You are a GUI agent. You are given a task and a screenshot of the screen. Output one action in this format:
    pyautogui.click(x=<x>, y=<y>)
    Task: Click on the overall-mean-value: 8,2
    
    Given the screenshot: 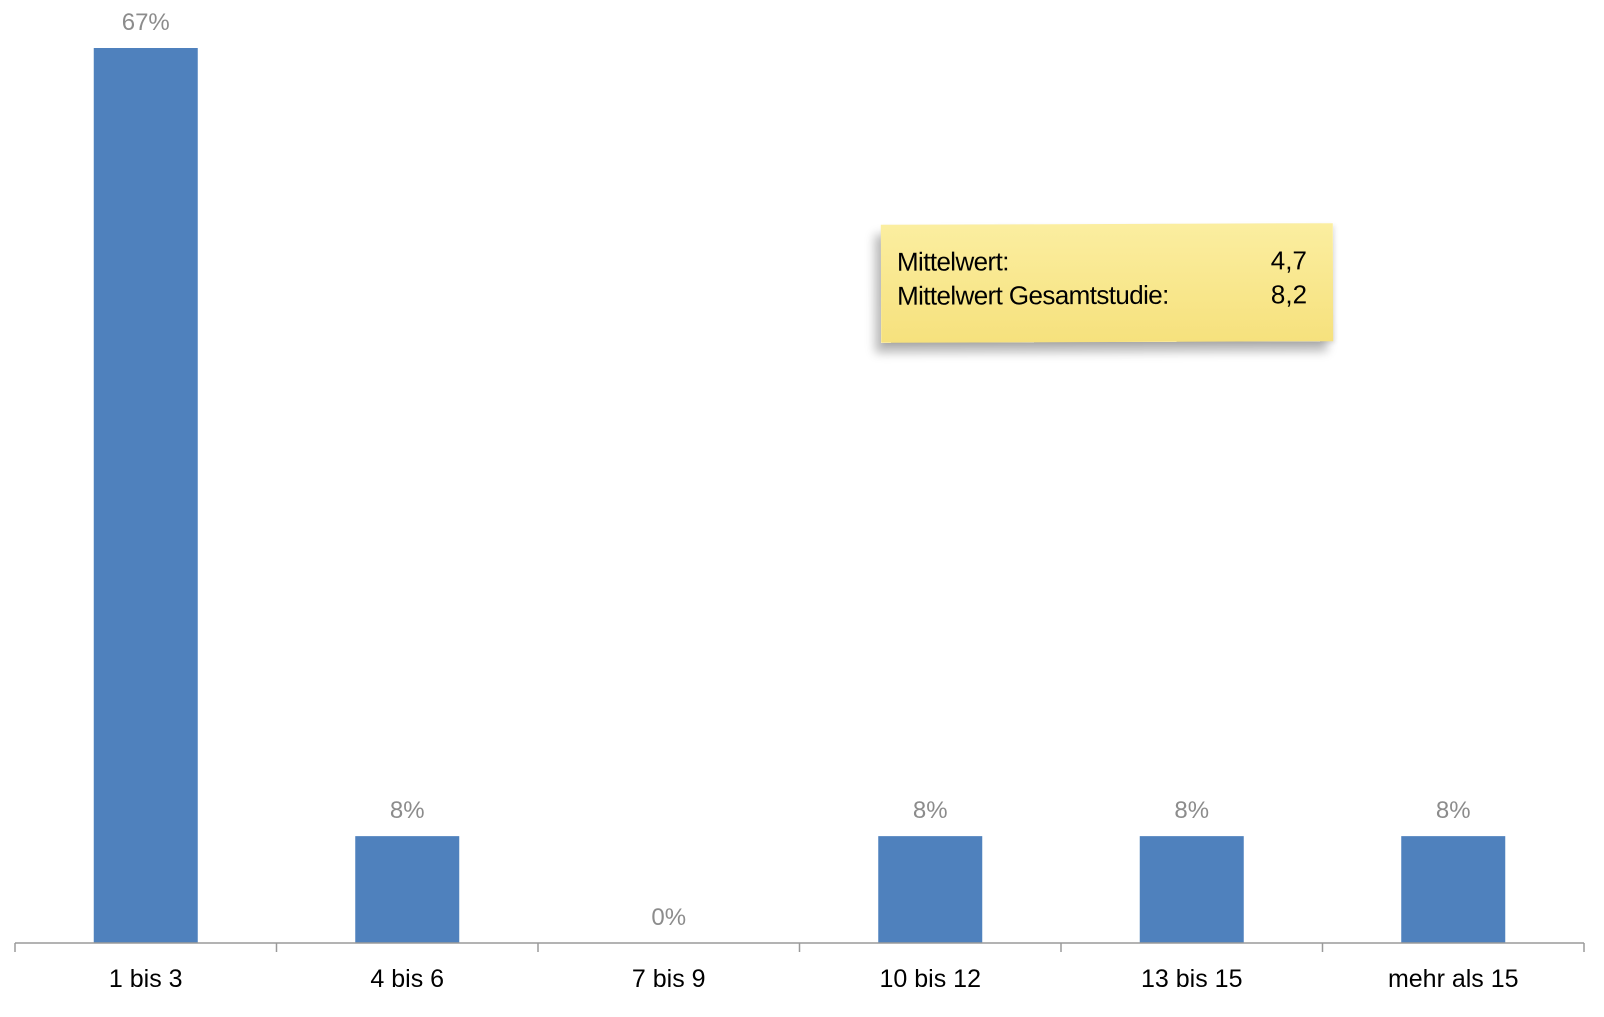 What is the action you would take?
    pyautogui.click(x=1289, y=294)
    